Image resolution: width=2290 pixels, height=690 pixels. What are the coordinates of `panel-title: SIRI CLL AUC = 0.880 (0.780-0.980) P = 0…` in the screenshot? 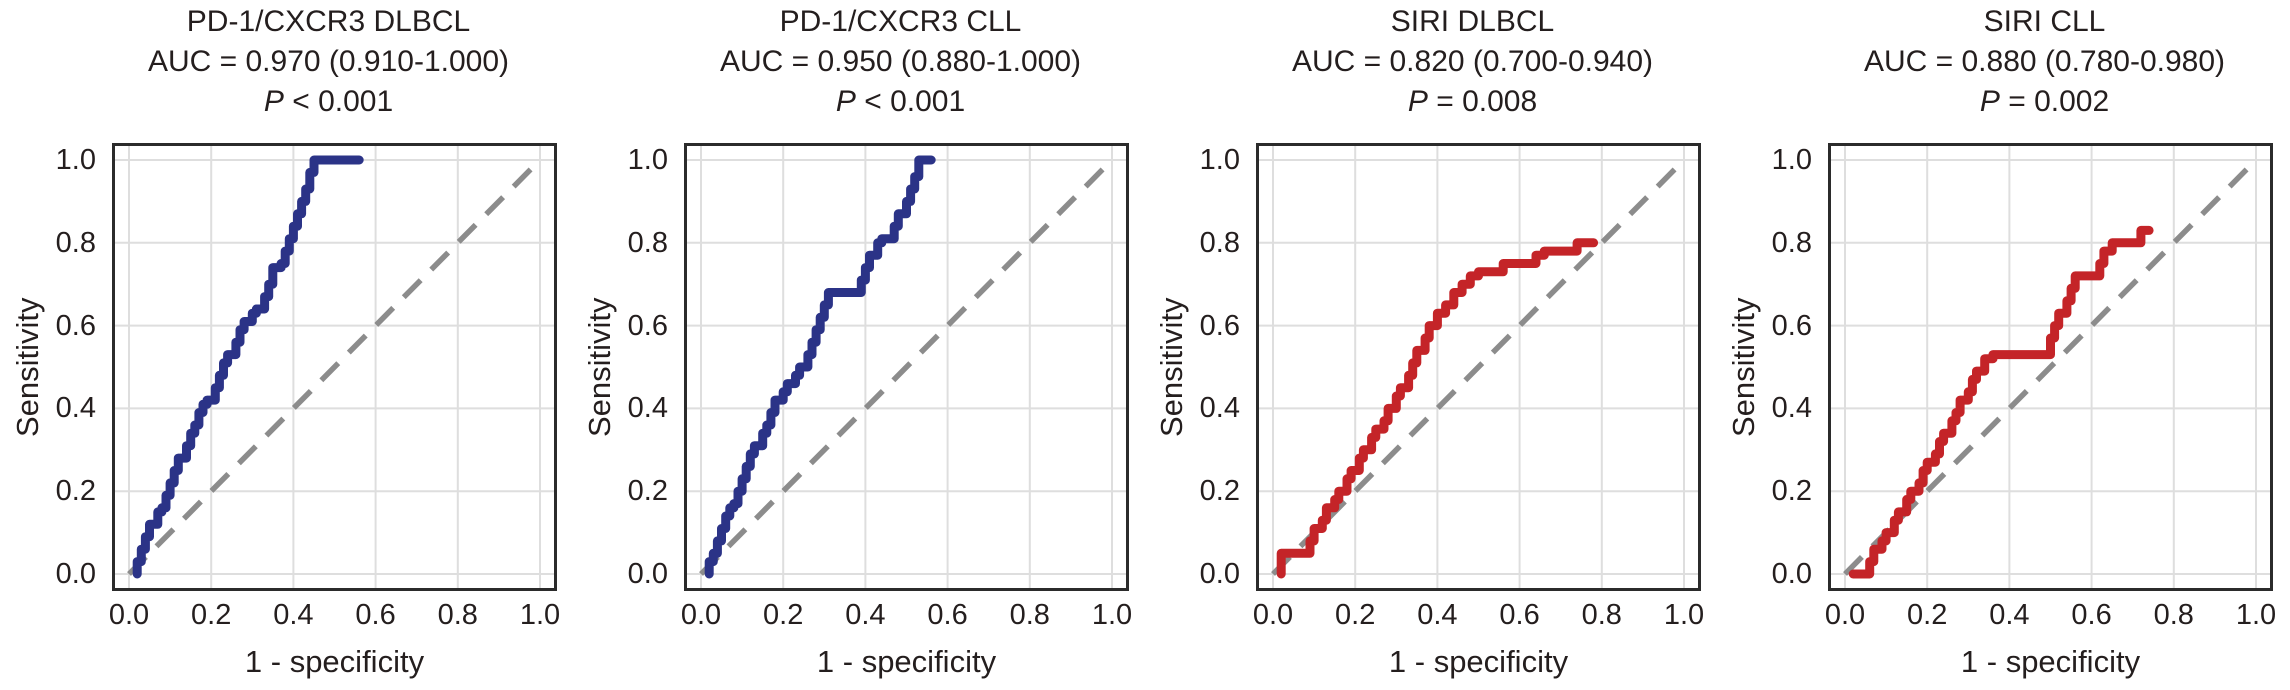 It's located at (2044, 62).